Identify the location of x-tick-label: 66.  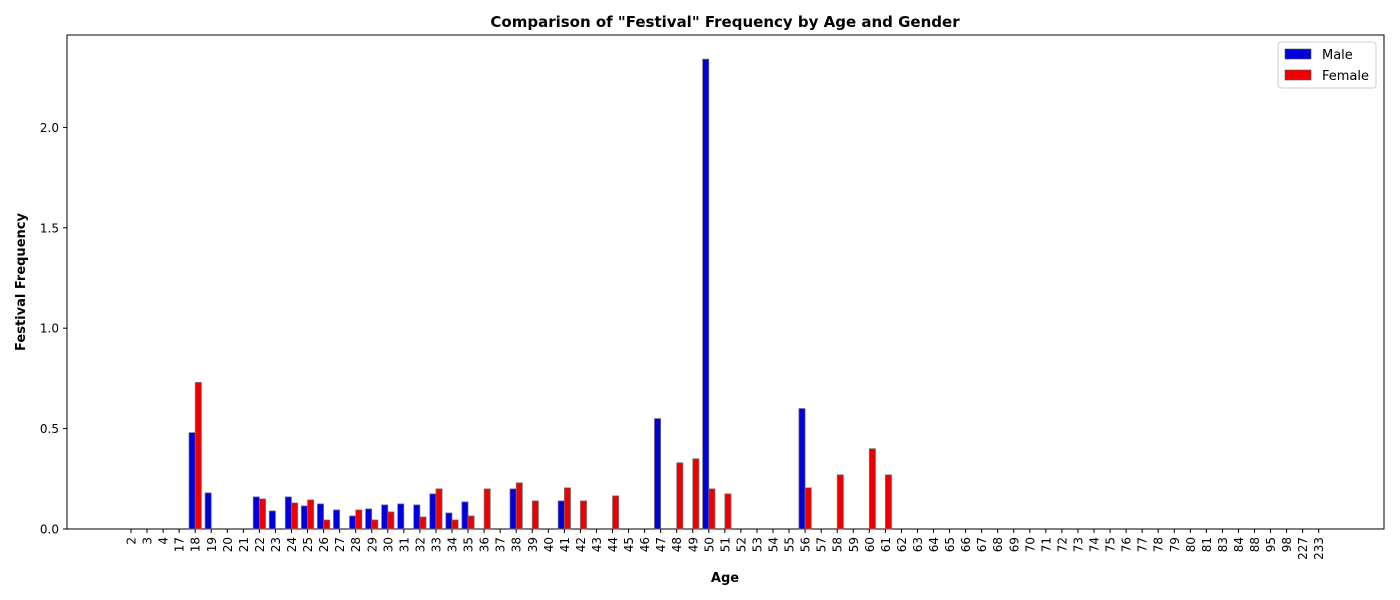
(966, 544).